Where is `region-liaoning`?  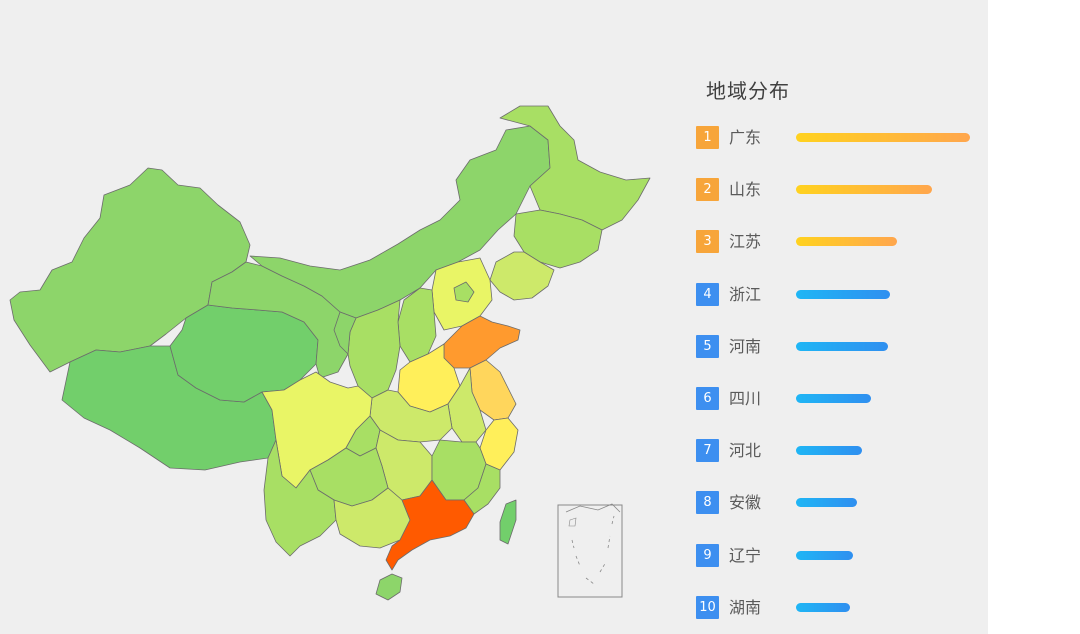 region-liaoning is located at coordinates (522, 276).